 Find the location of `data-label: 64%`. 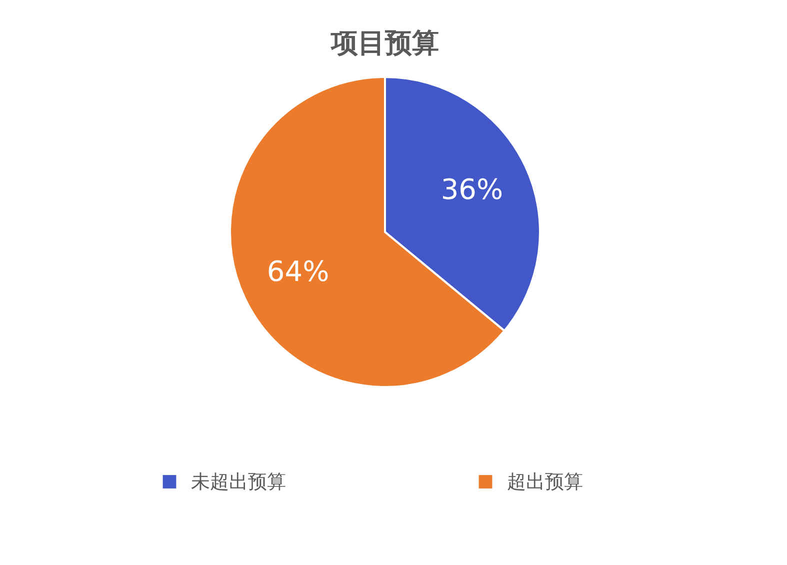

data-label: 64% is located at coordinates (298, 271).